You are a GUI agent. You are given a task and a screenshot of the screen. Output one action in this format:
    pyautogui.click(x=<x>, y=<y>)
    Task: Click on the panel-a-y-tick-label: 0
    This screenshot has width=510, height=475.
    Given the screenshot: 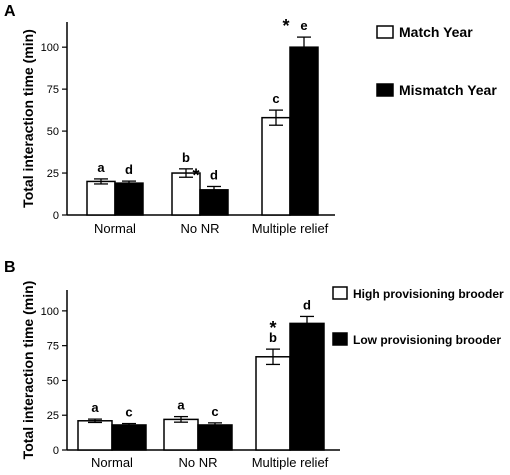 What is the action you would take?
    pyautogui.click(x=56, y=216)
    